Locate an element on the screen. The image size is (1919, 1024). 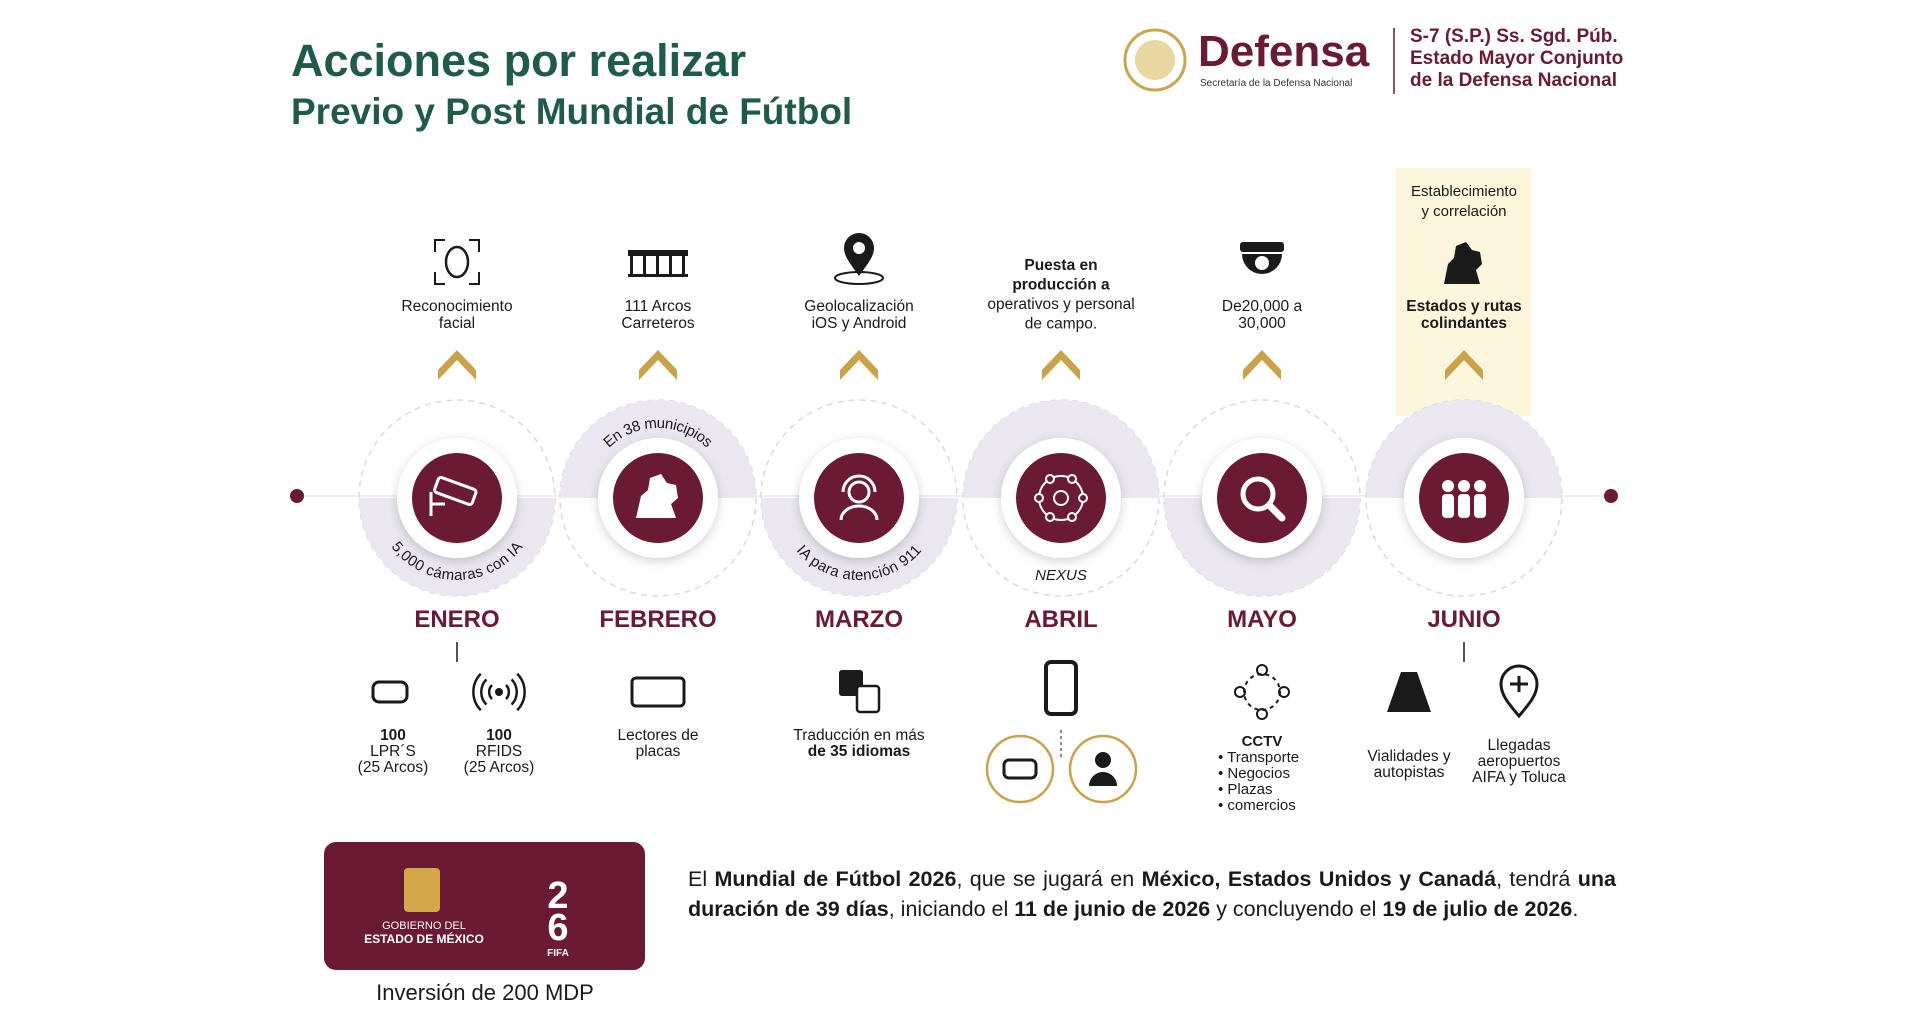
timeline-dot is located at coordinates (1611, 496).